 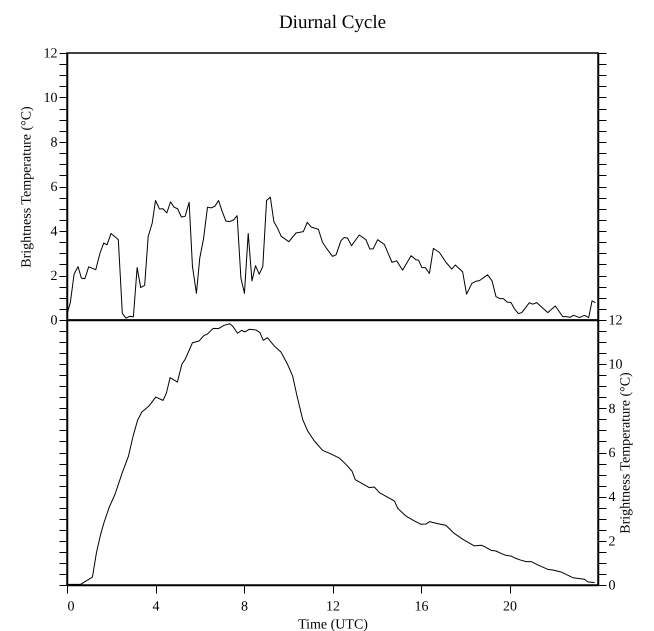 What do you see at coordinates (510, 607) in the screenshot?
I see `x-tick-label: 20` at bounding box center [510, 607].